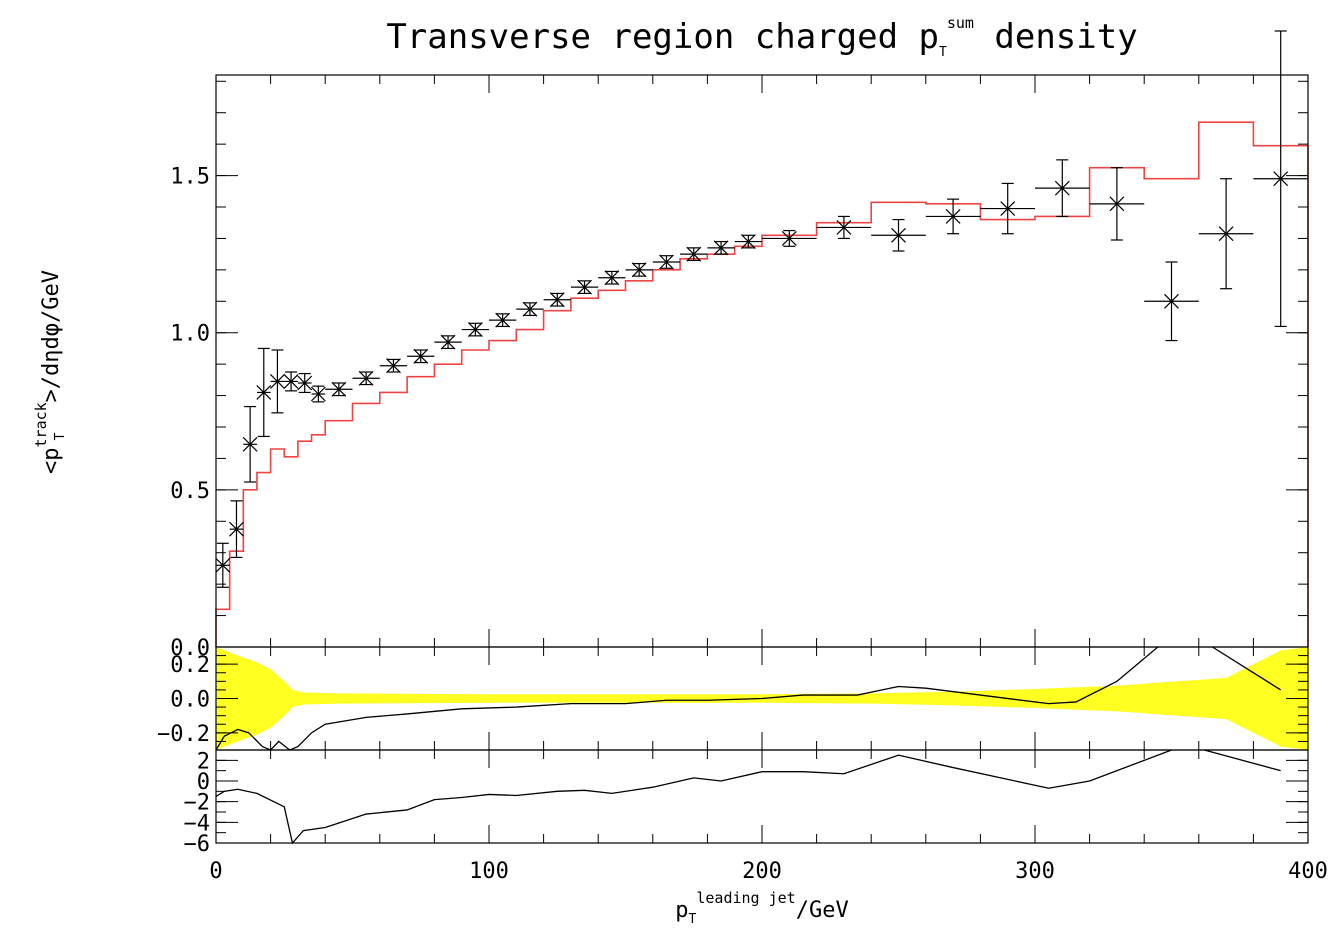 The height and width of the screenshot is (931, 1338). What do you see at coordinates (203, 782) in the screenshot?
I see `deviation-y-tick-label: 0` at bounding box center [203, 782].